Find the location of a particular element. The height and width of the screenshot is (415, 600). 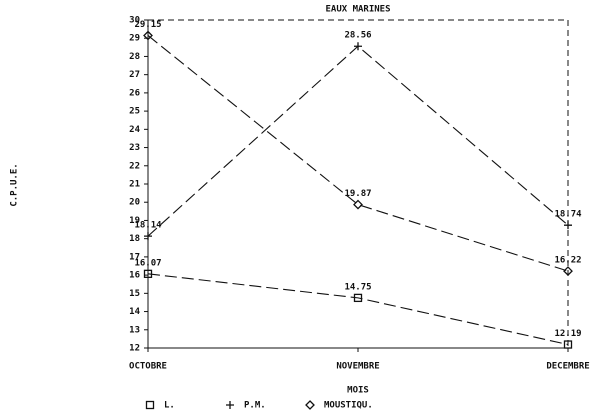

chart-title: EAUX MARINES is located at coordinates (357, 10).